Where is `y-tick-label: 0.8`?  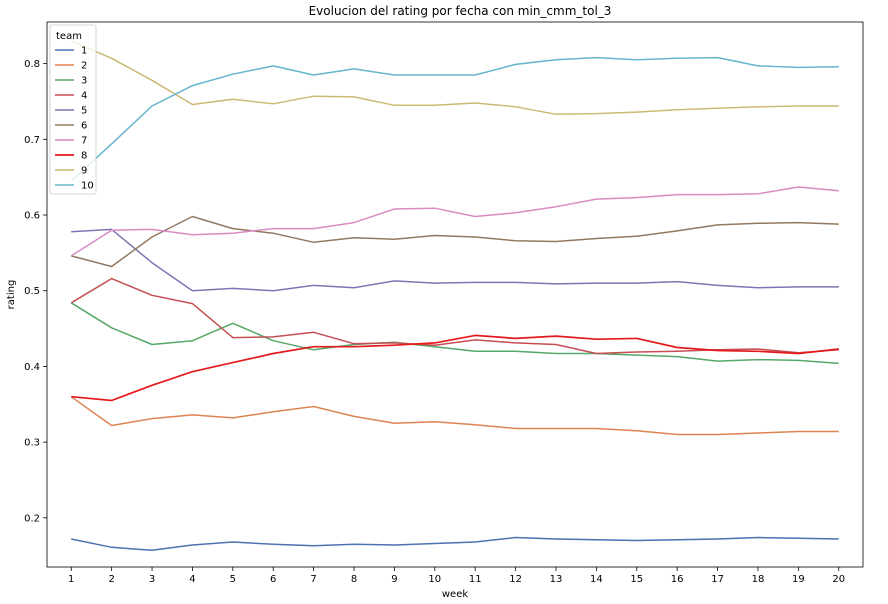
y-tick-label: 0.8 is located at coordinates (32, 64).